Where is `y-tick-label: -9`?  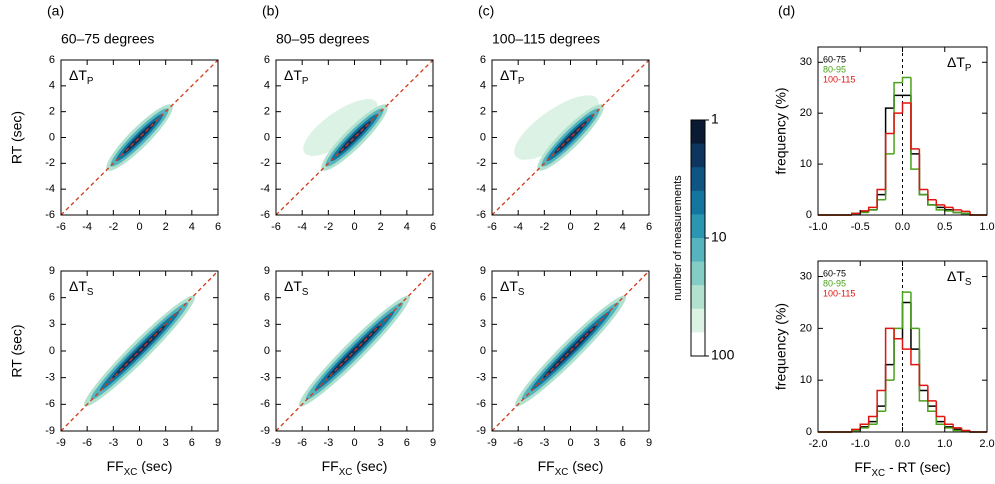 y-tick-label: -9 is located at coordinates (481, 431).